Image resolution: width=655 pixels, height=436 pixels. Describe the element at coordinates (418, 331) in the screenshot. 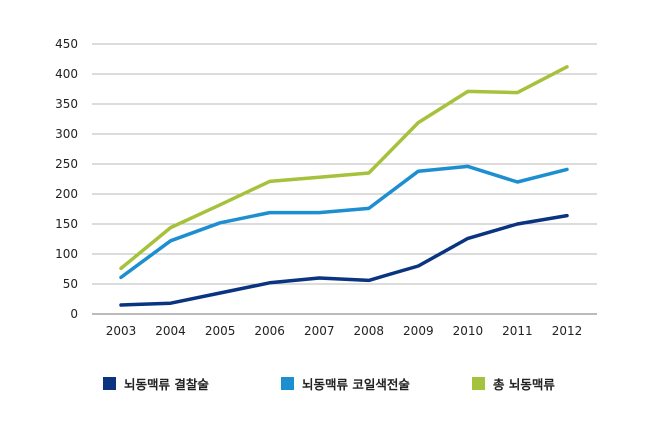

I see `x-tick-label: 2009` at that location.